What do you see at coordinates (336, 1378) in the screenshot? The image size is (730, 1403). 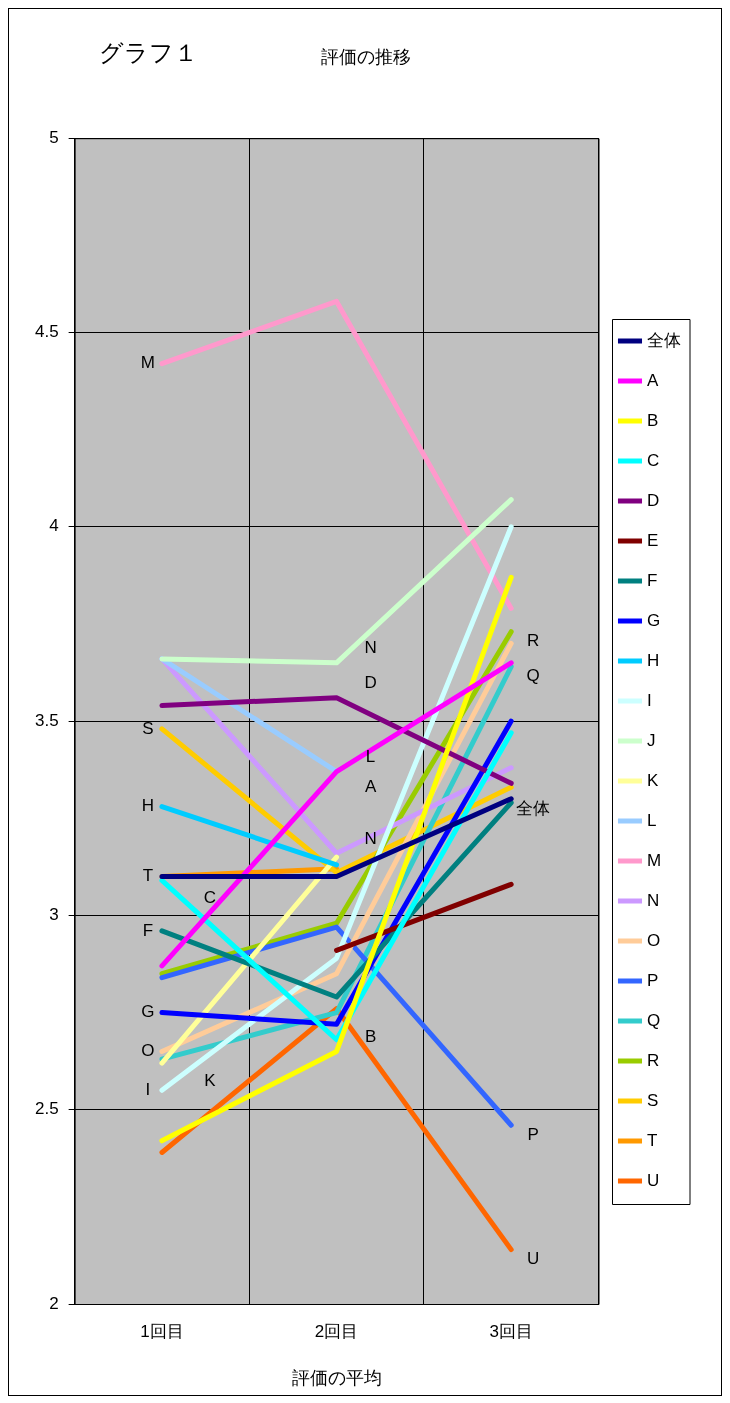 I see `x-axis-title: 評価の平均` at bounding box center [336, 1378].